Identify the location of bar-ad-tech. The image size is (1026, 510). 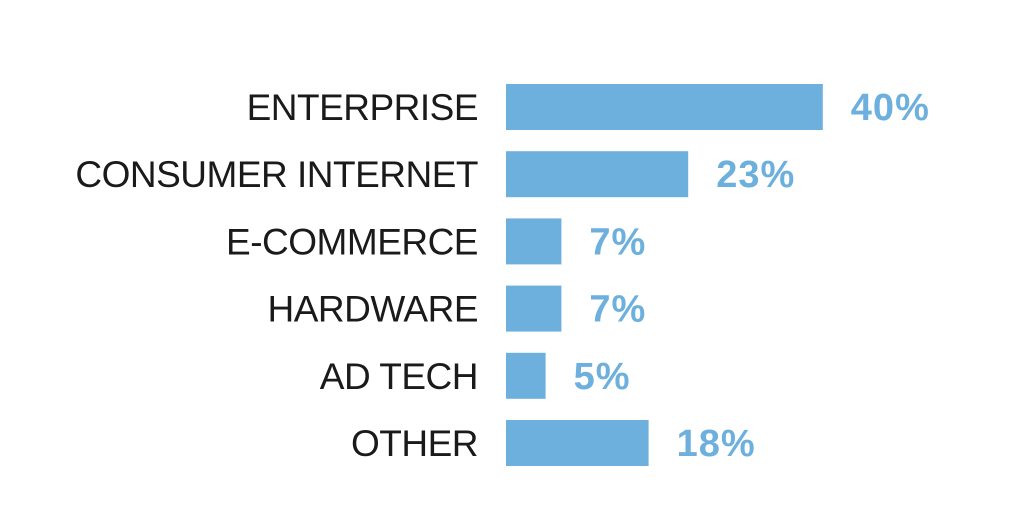
(526, 375).